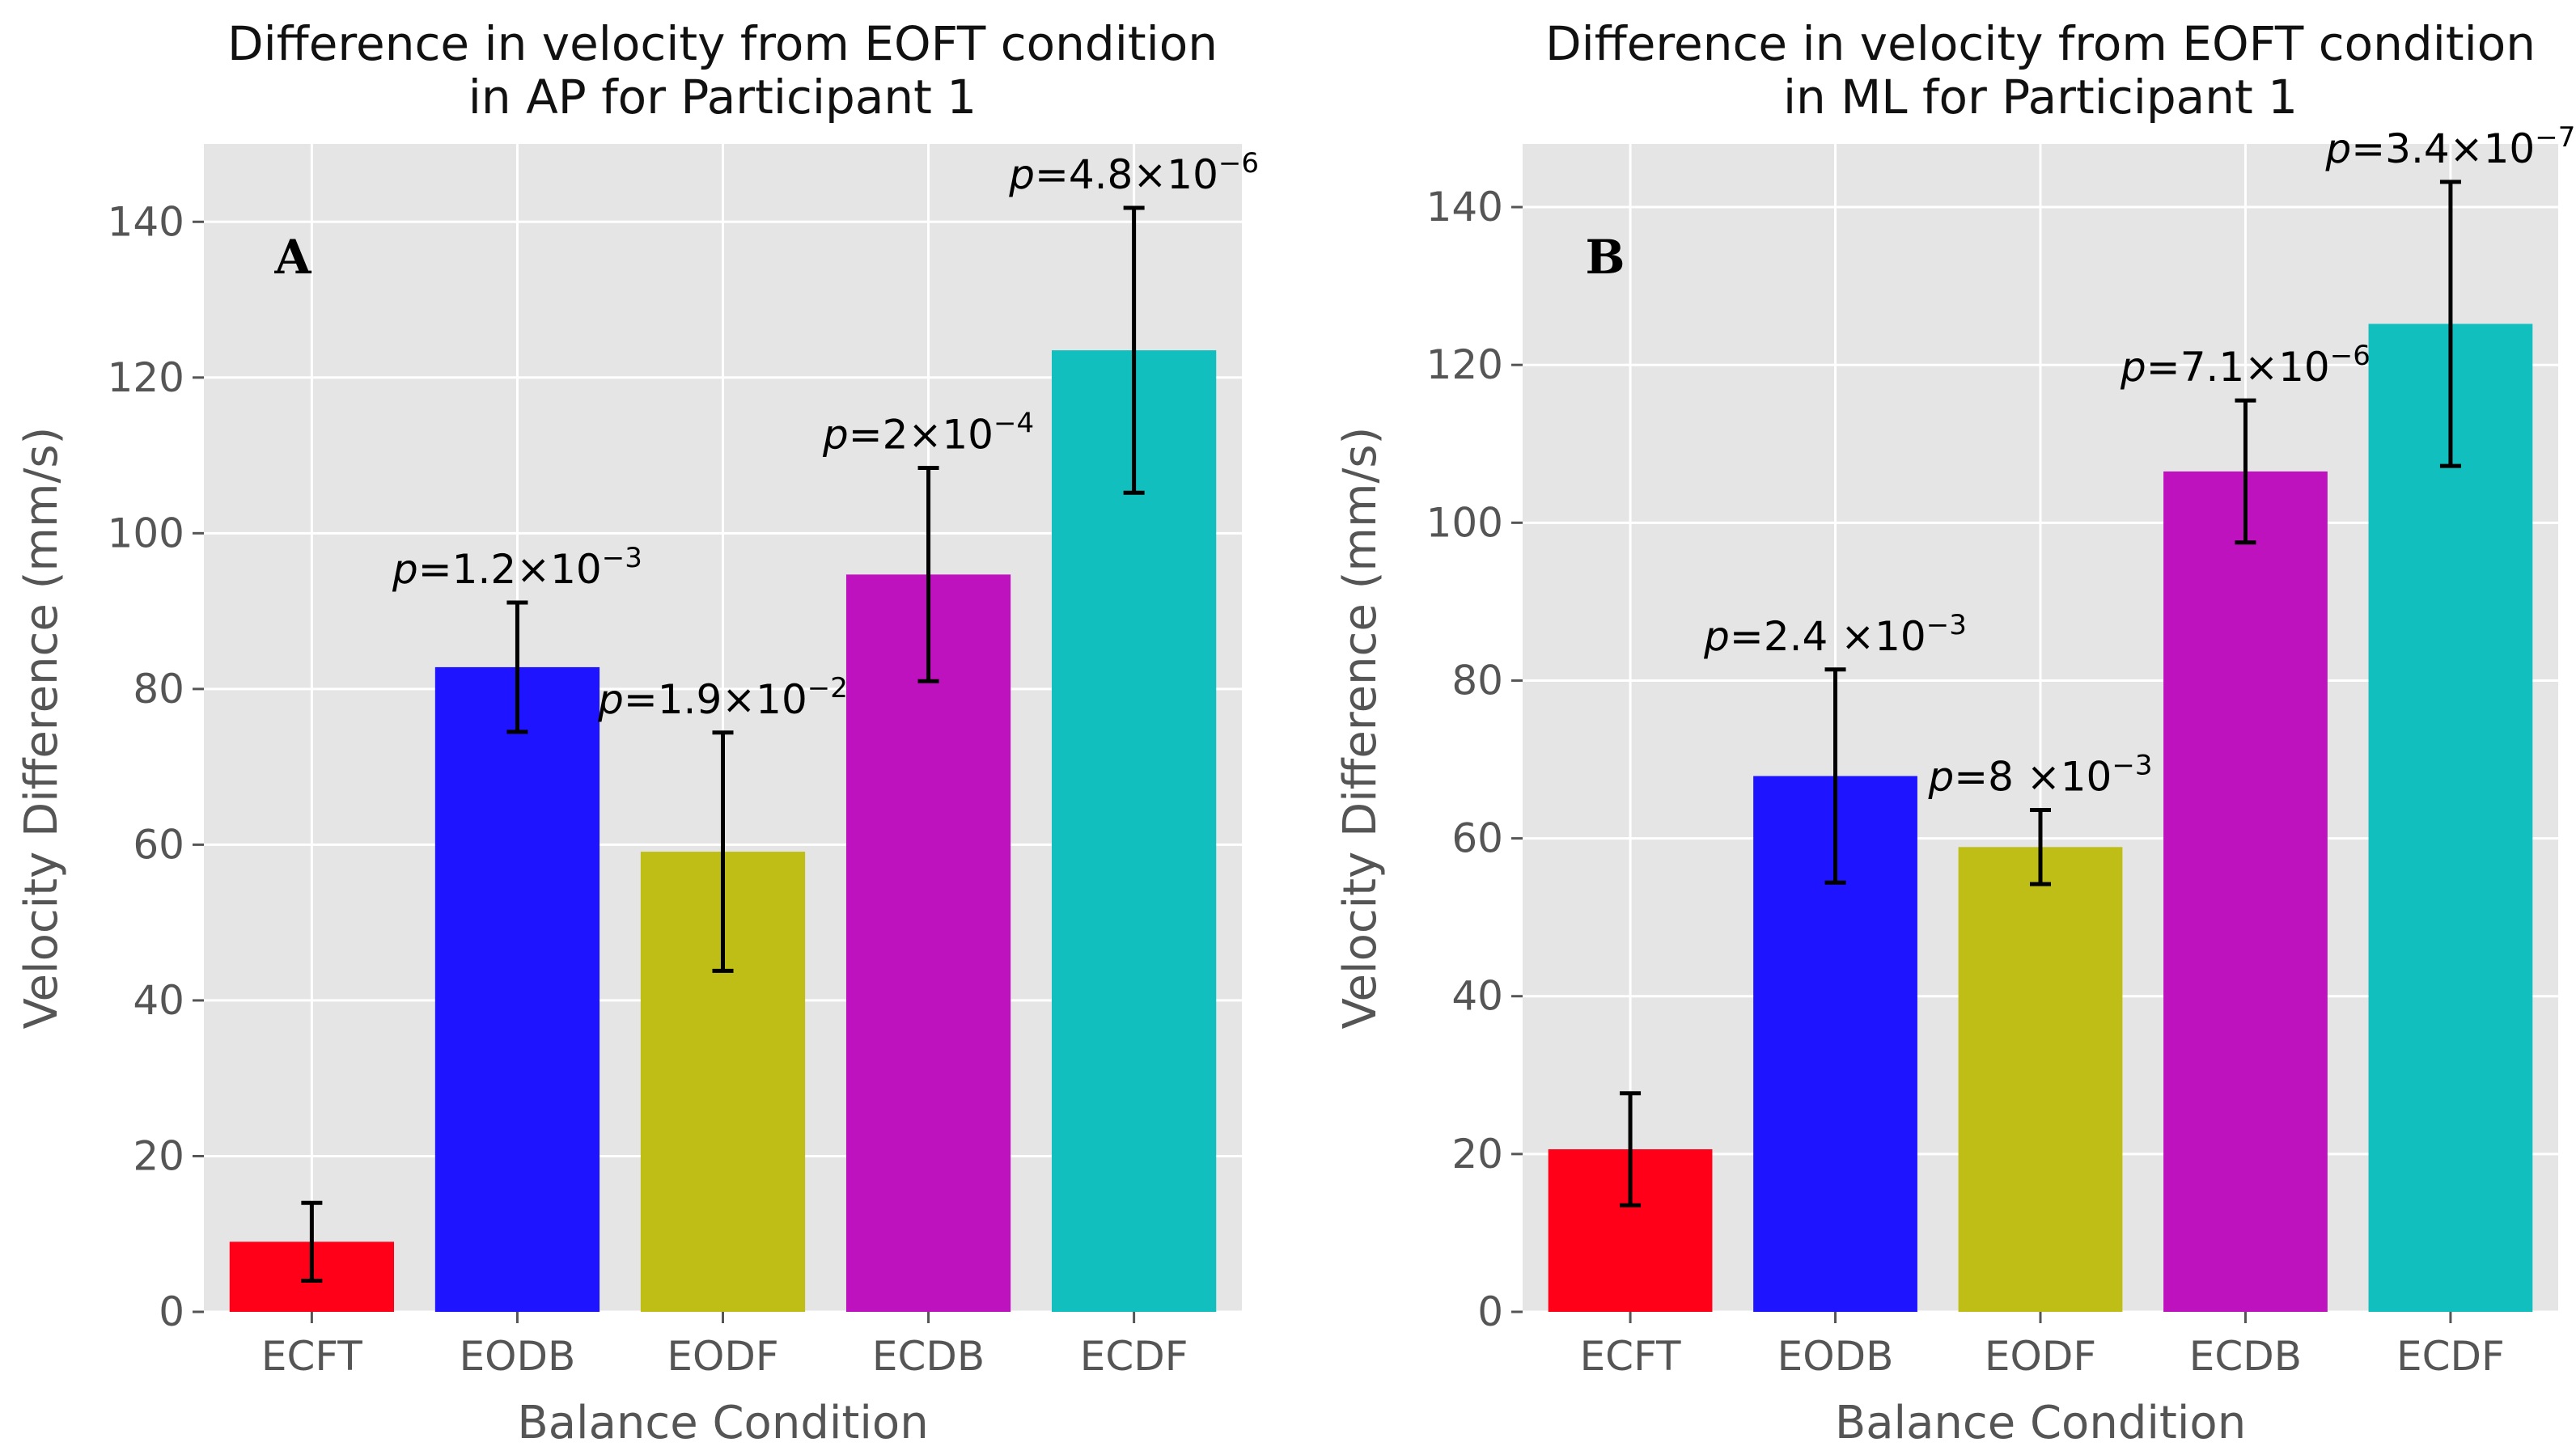  What do you see at coordinates (722, 698) in the screenshot?
I see `p-value-annotation: p=1.9×10−2` at bounding box center [722, 698].